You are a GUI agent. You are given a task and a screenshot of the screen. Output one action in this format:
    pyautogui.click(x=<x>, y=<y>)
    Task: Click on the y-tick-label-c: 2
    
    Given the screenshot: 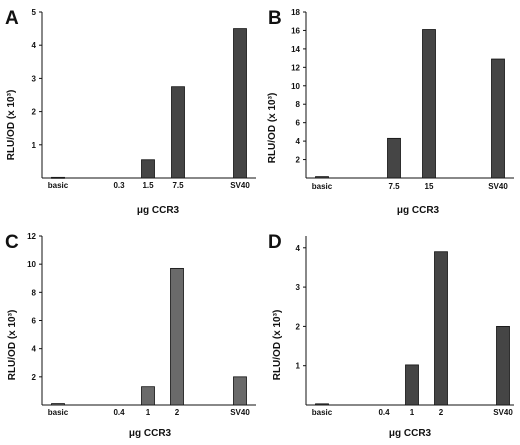 What is the action you would take?
    pyautogui.click(x=34, y=377)
    